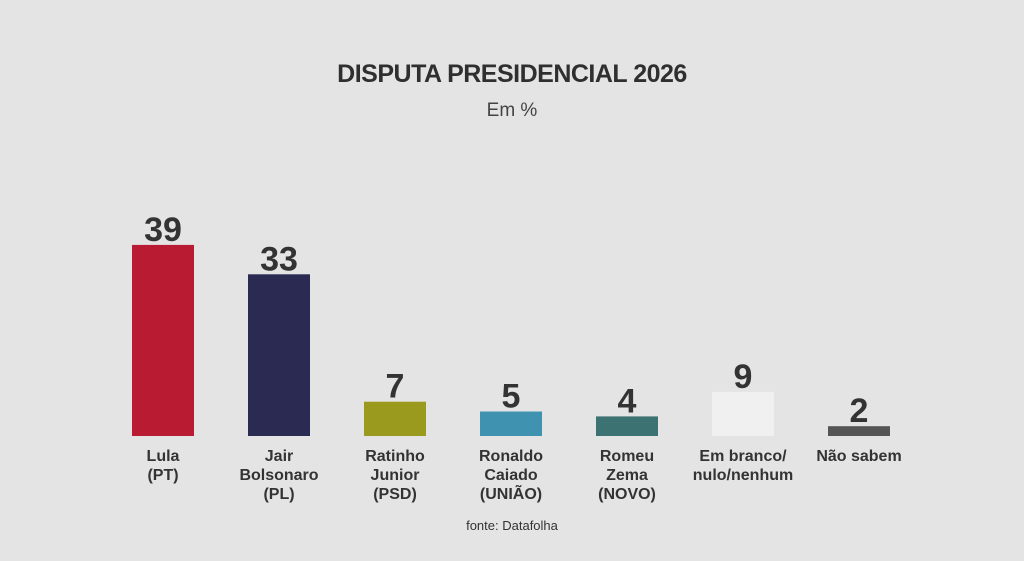  I want to click on category-label: Em branco/, so click(743, 456).